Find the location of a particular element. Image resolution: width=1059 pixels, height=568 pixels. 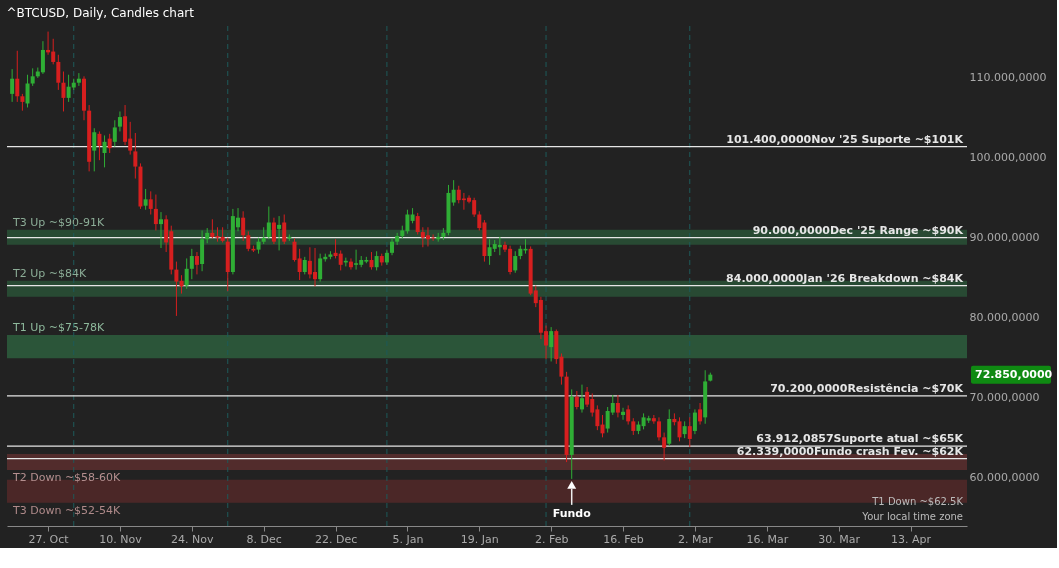

band-label: T2 Up ~$84K is located at coordinates (49, 273).